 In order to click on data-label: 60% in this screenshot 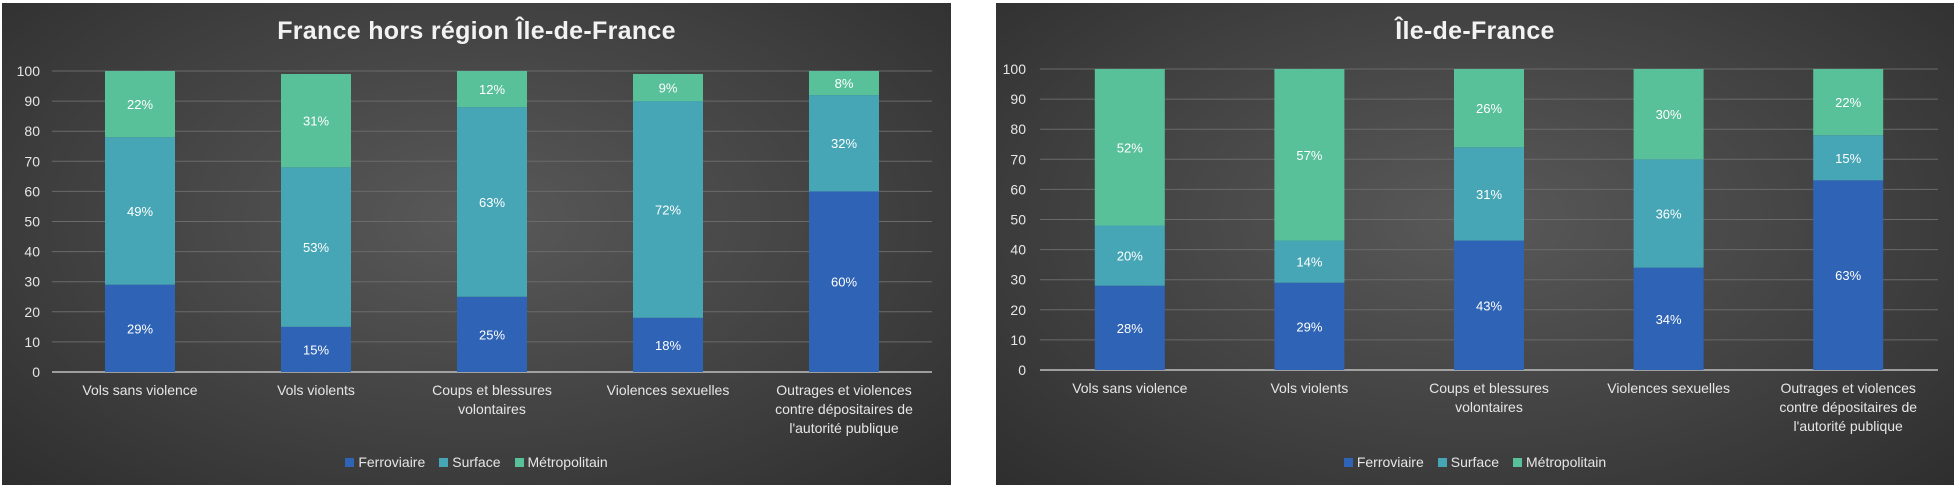, I will do `click(844, 282)`.